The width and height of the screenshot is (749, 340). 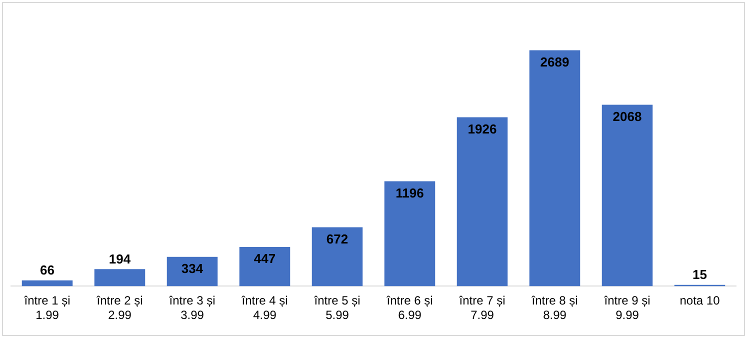 I want to click on data-label: 2068, so click(x=627, y=116).